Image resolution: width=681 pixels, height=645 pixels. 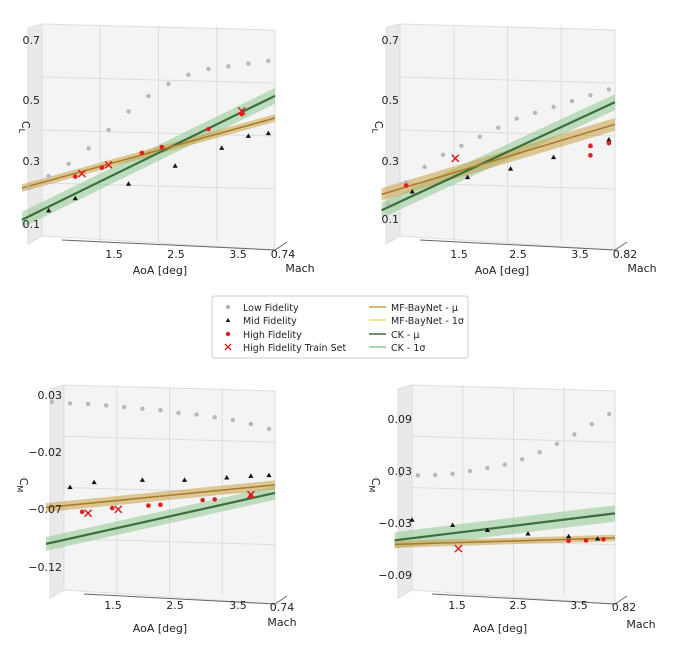 What do you see at coordinates (272, 335) in the screenshot?
I see `legend-label-high: High Fidelity` at bounding box center [272, 335].